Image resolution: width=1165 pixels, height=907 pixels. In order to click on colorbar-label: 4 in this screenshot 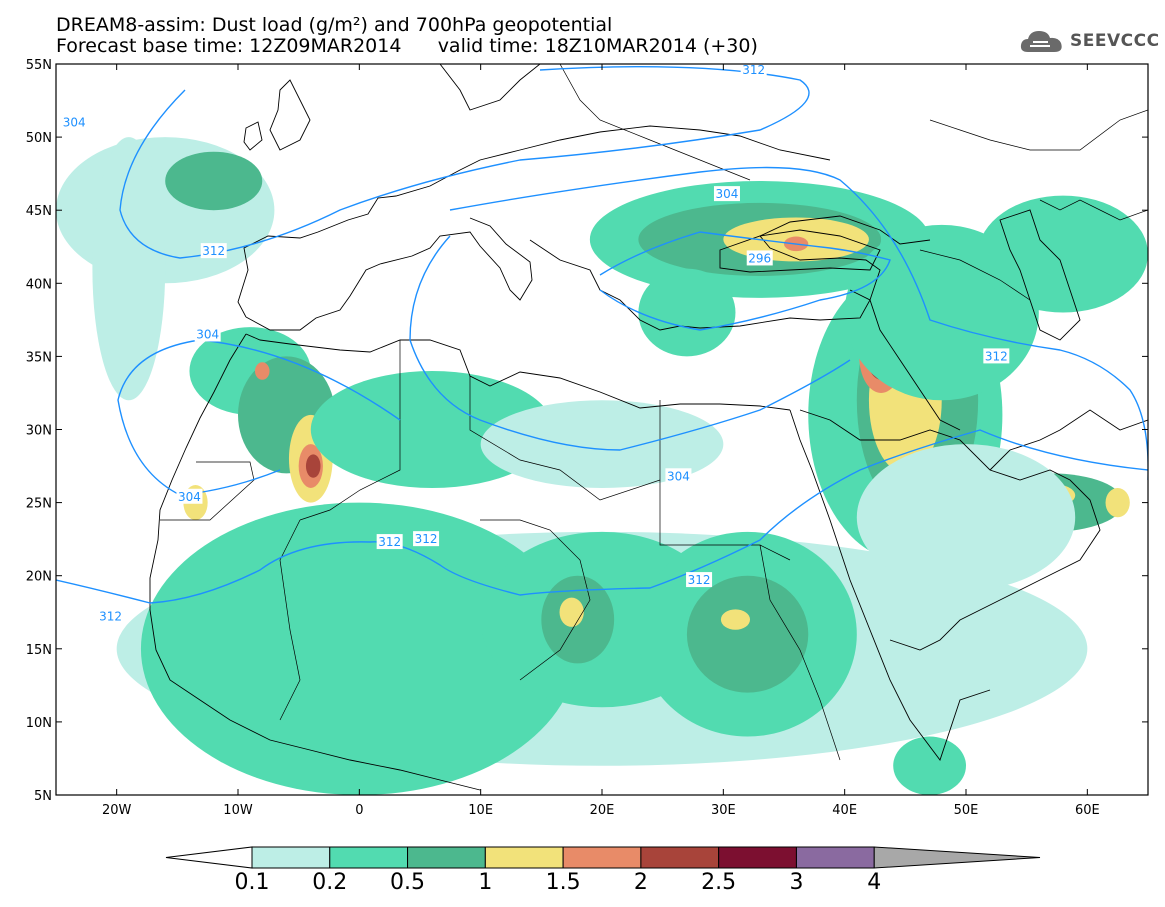, I will do `click(874, 882)`.